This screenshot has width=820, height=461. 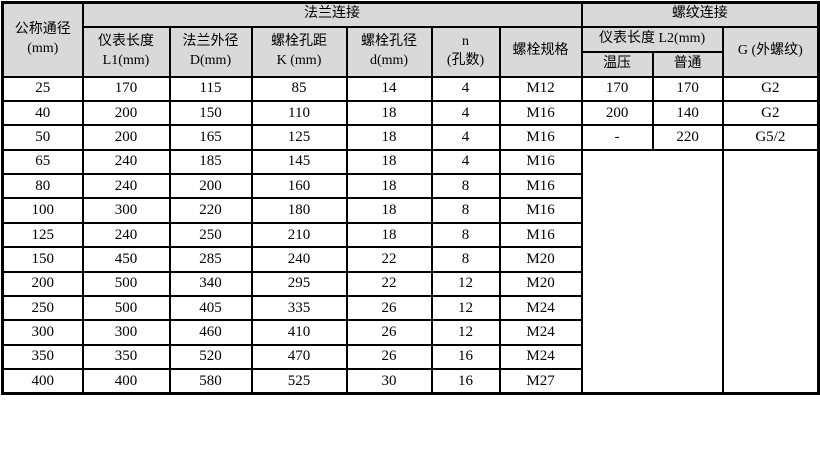 What do you see at coordinates (299, 210) in the screenshot?
I see `body-cell: 180` at bounding box center [299, 210].